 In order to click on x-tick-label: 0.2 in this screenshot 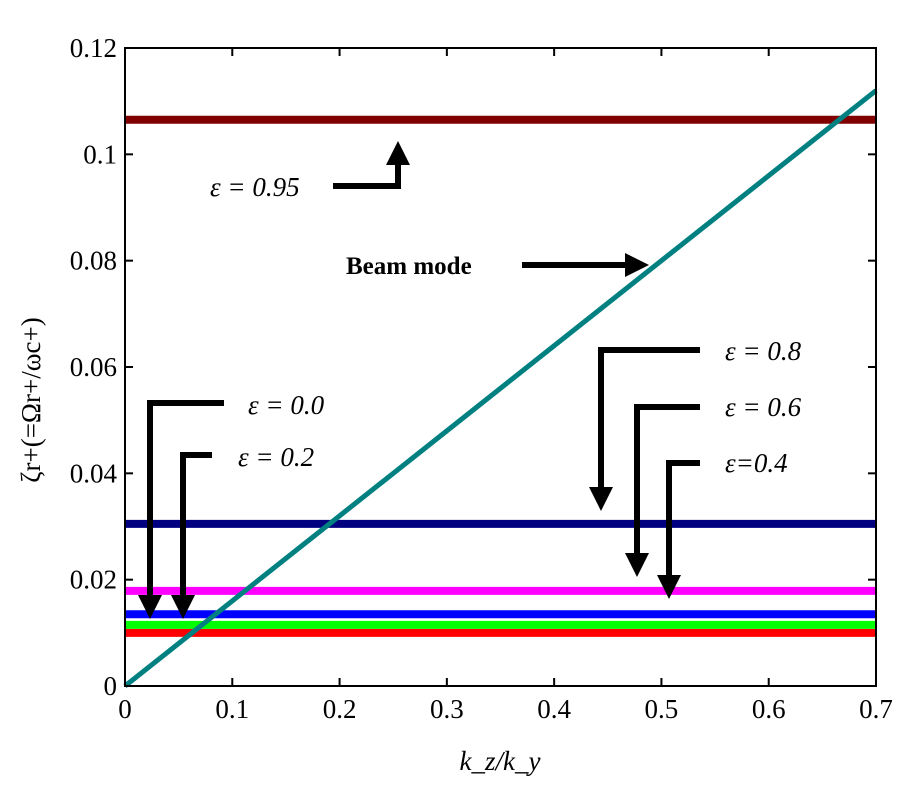, I will do `click(340, 709)`.